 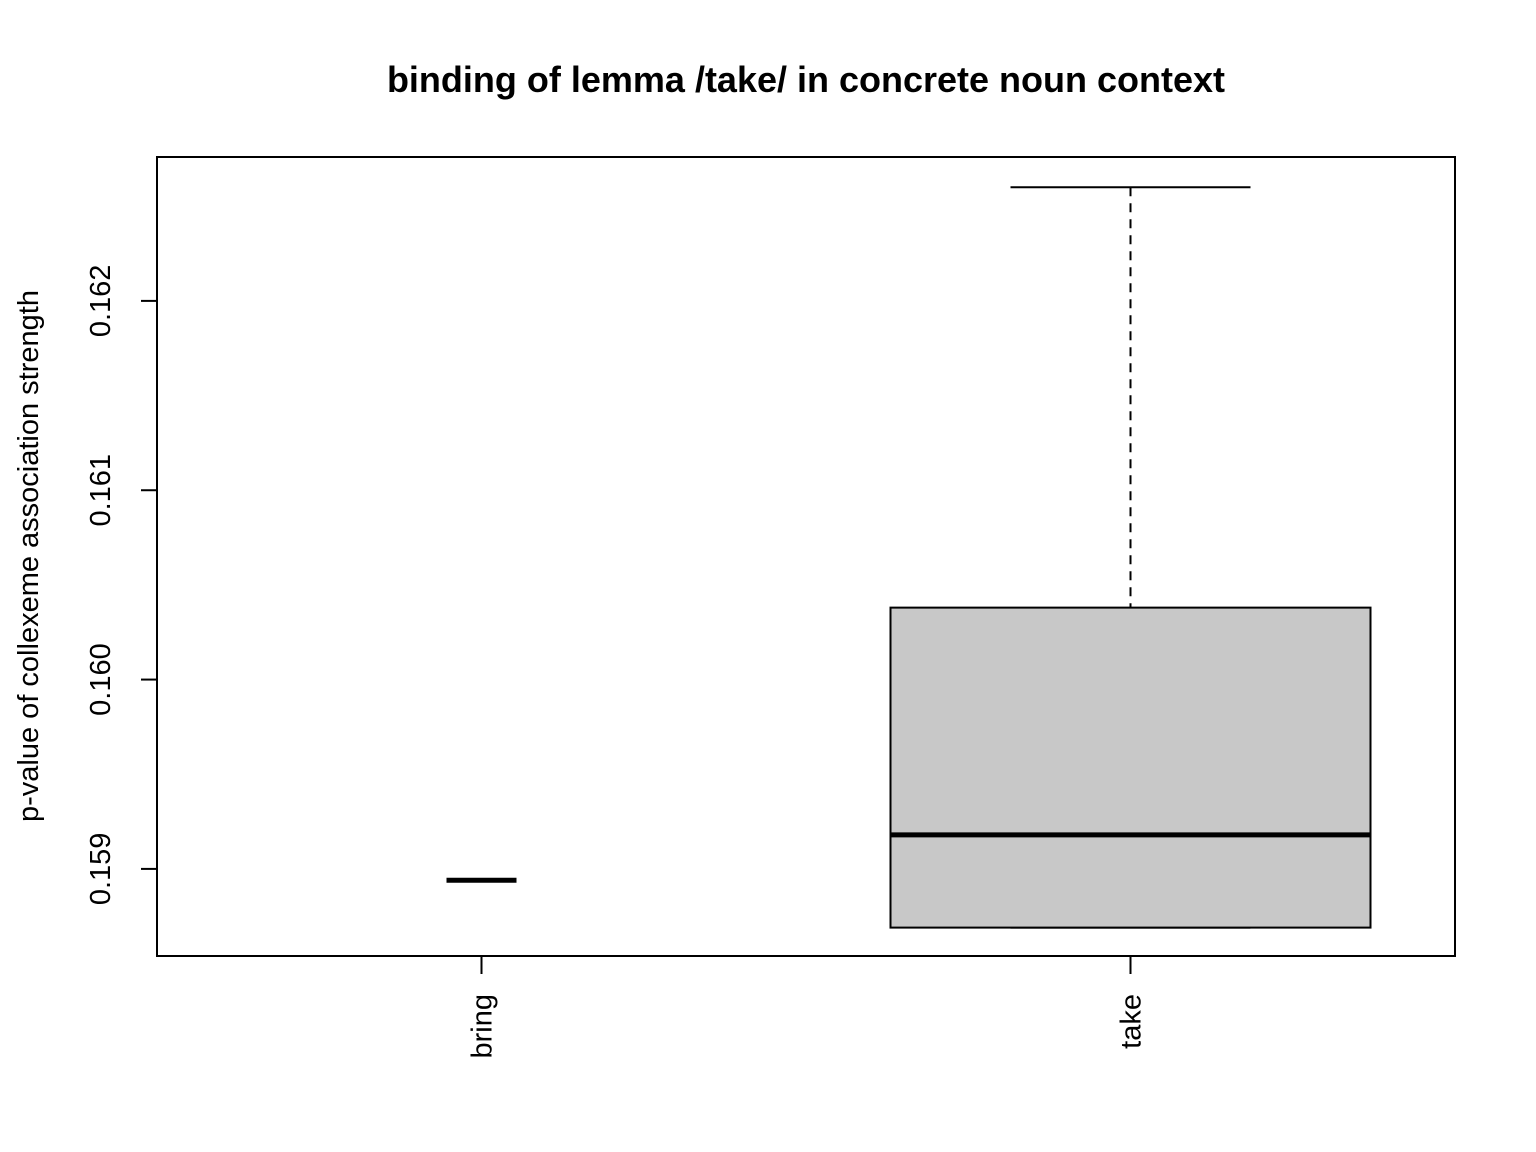 What do you see at coordinates (101, 301) in the screenshot?
I see `y-tick-label: 0.162` at bounding box center [101, 301].